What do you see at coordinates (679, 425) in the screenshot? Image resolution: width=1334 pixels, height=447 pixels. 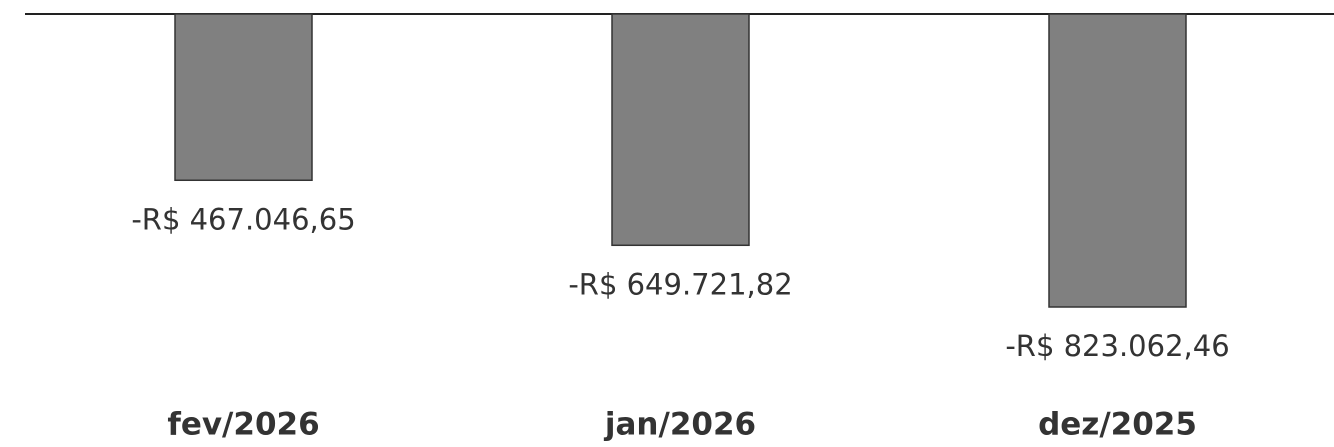 I see `x-tick-label: jan/2026` at bounding box center [679, 425].